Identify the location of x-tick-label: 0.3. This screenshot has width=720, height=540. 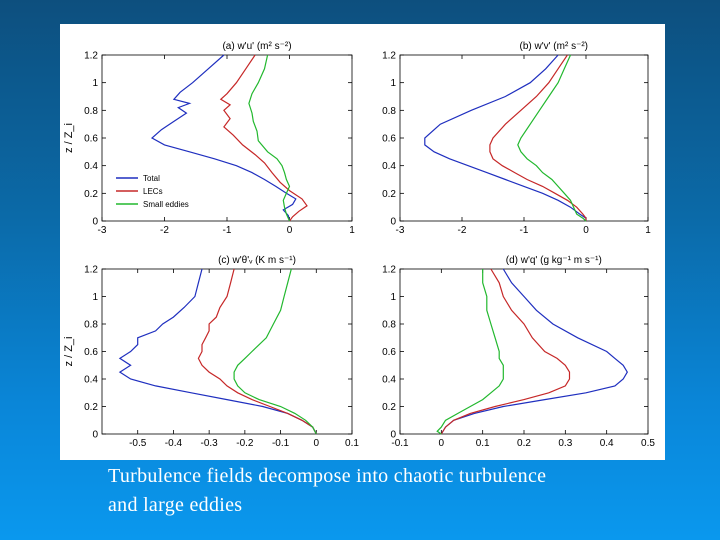
(565, 443).